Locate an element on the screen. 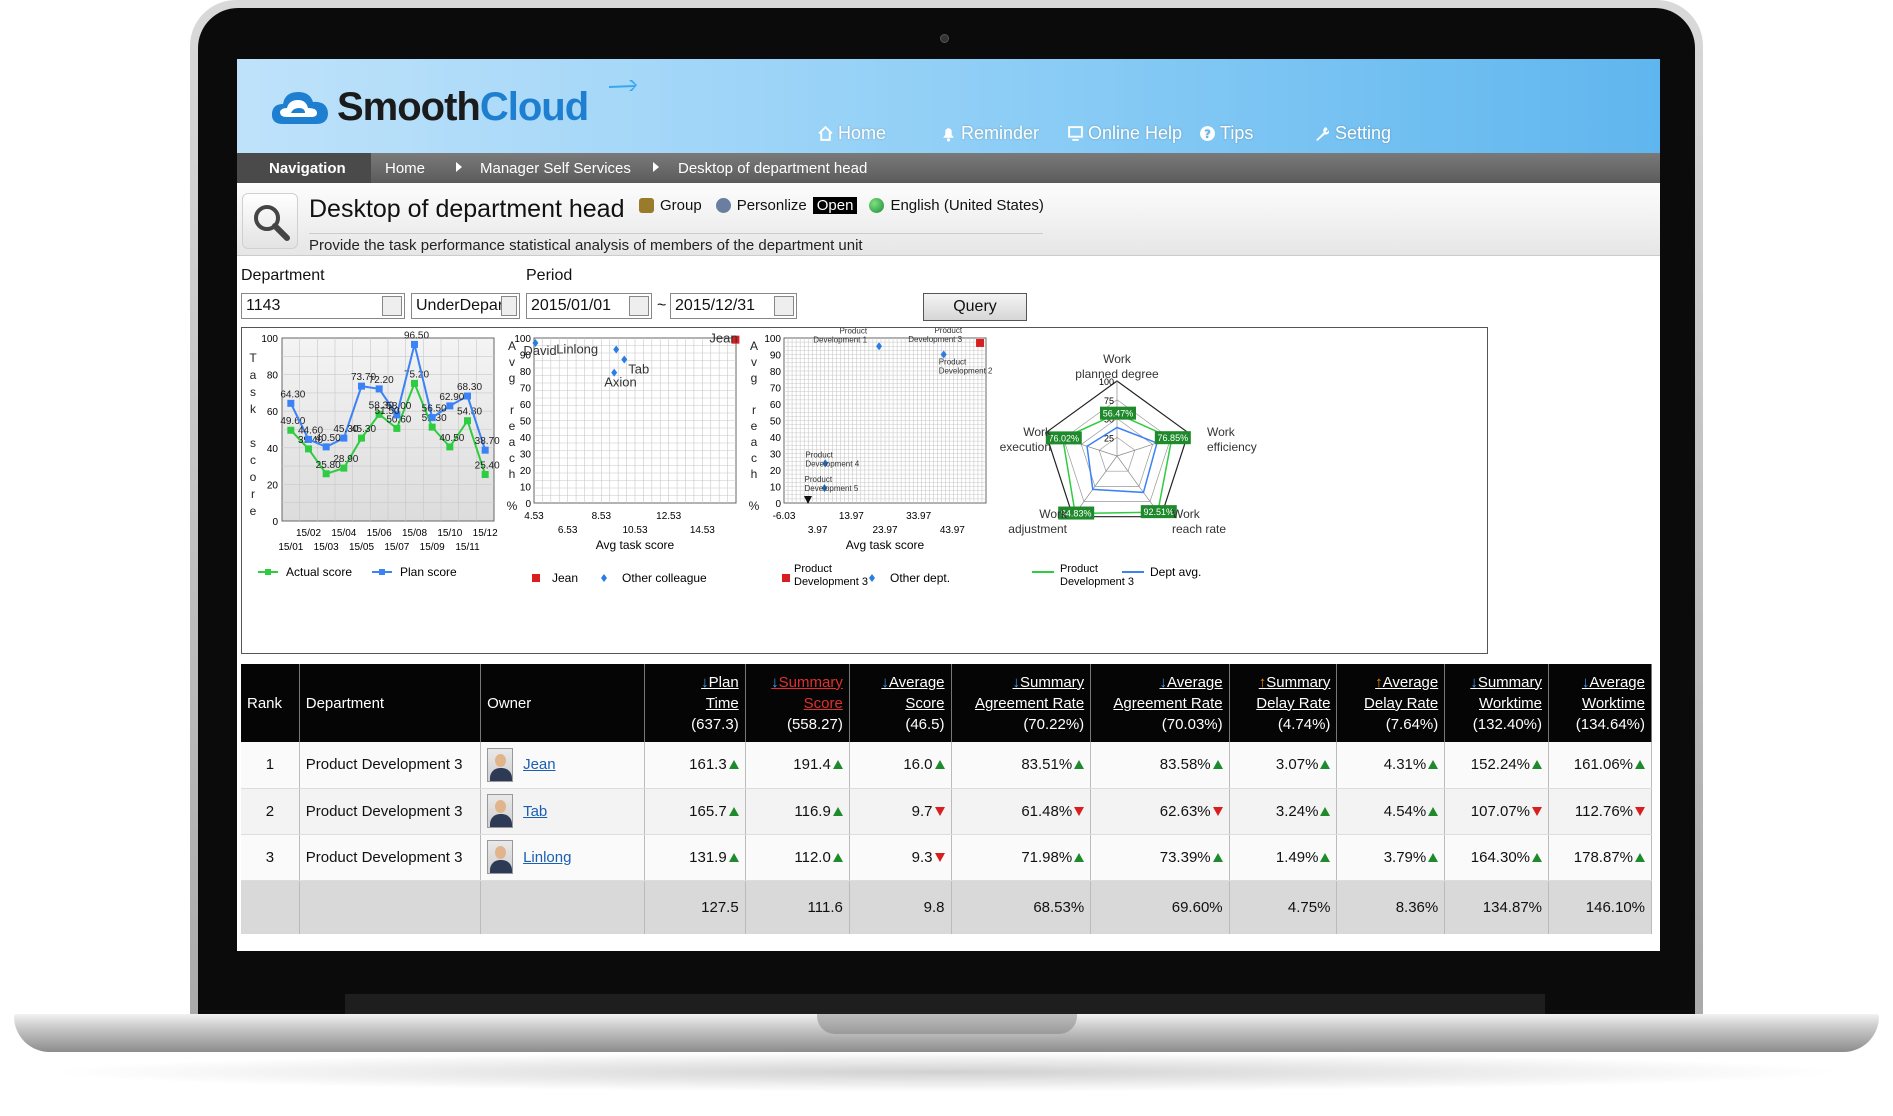  breadcrumb-manager: Manager Self Services is located at coordinates (555, 168).